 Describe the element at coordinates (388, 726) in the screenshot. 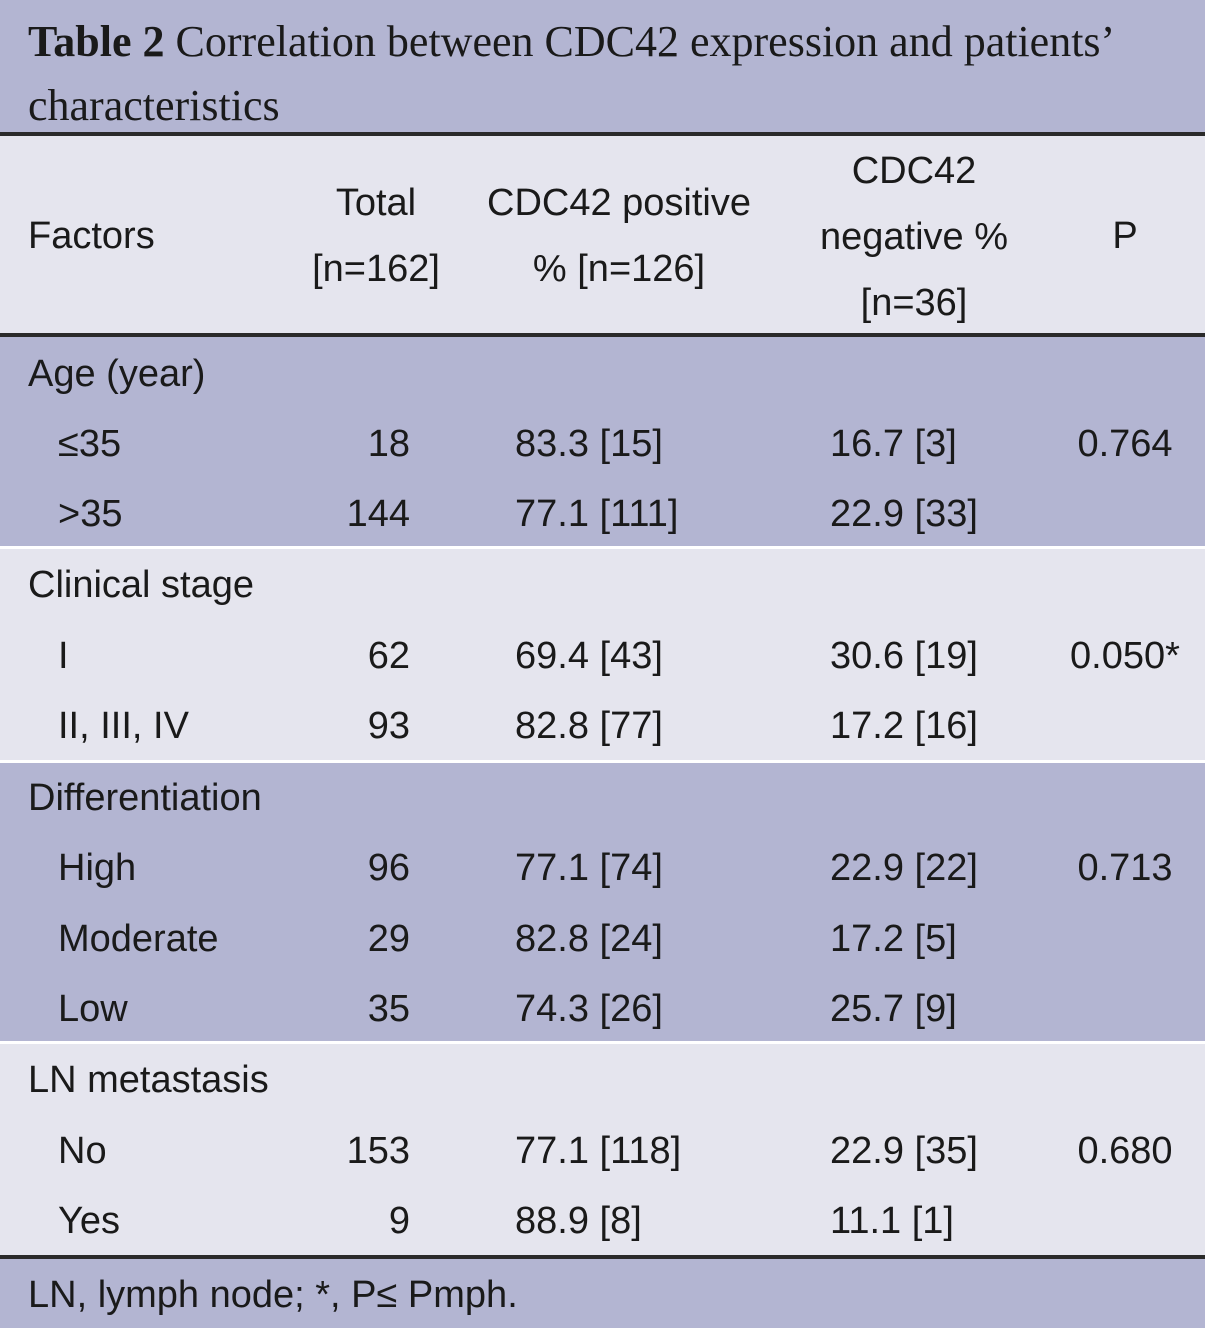

I see `row-total: 93` at that location.